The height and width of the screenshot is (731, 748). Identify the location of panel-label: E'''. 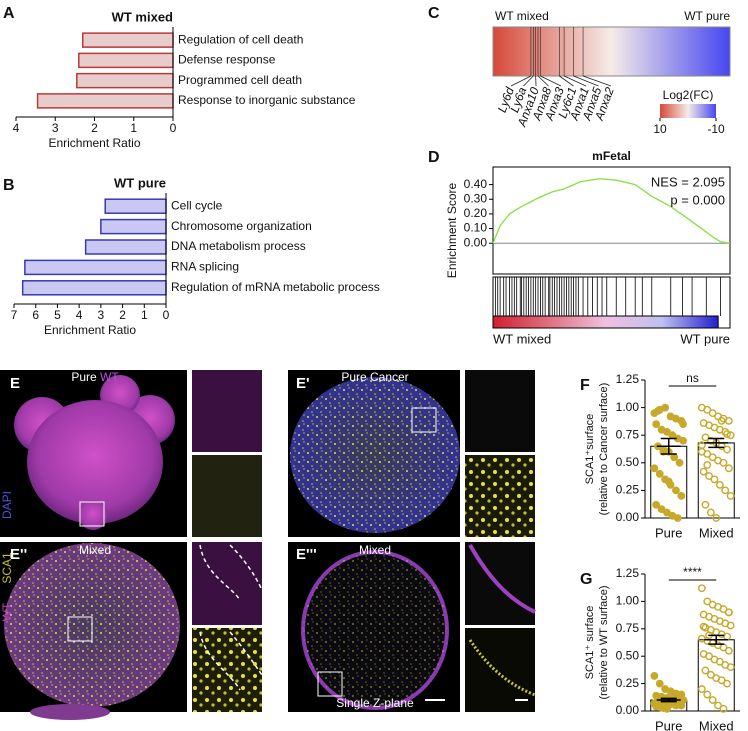
(306, 554).